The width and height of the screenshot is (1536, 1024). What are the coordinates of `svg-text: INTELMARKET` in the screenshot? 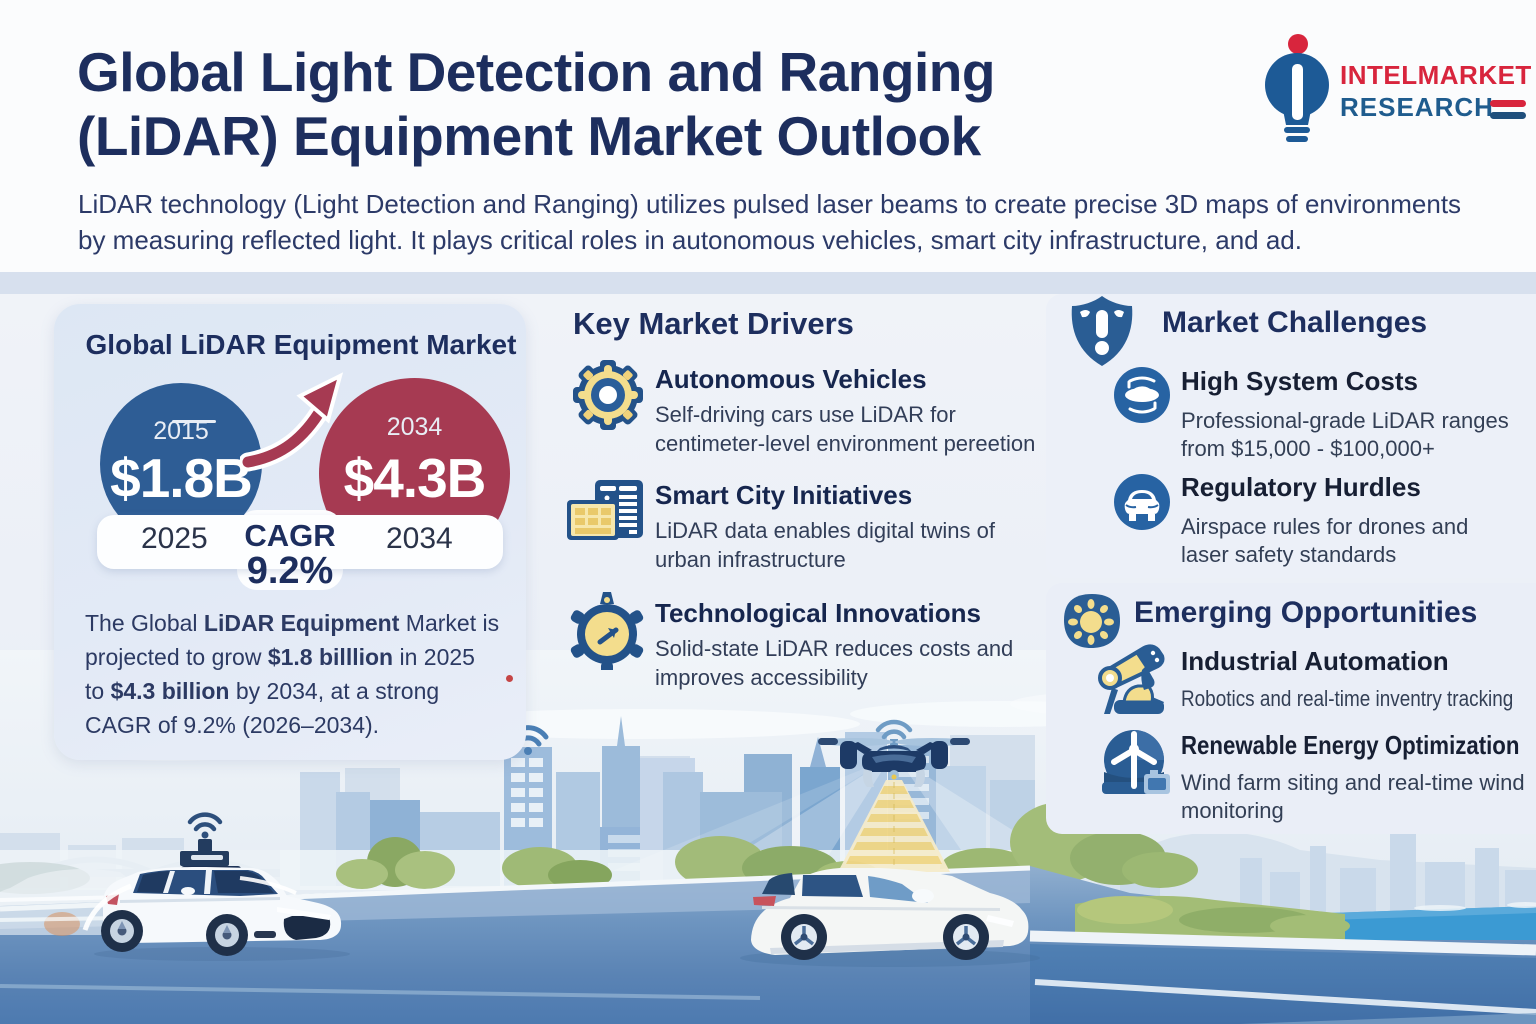 It's located at (1435, 75).